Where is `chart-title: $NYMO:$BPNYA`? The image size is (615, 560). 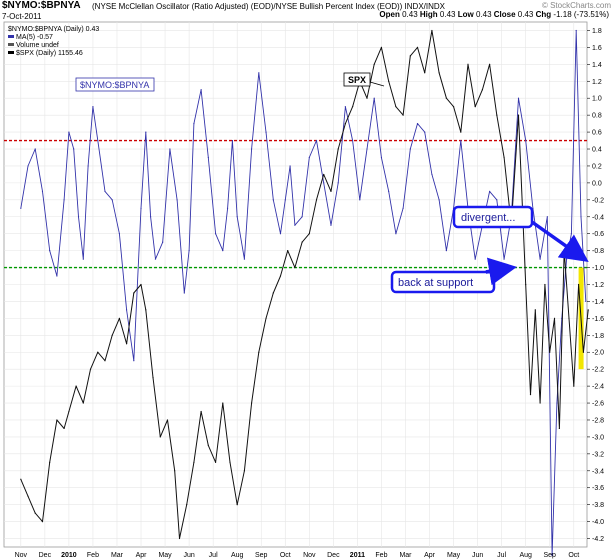
chart-title: $NYMO:$BPNYA is located at coordinates (41, 5).